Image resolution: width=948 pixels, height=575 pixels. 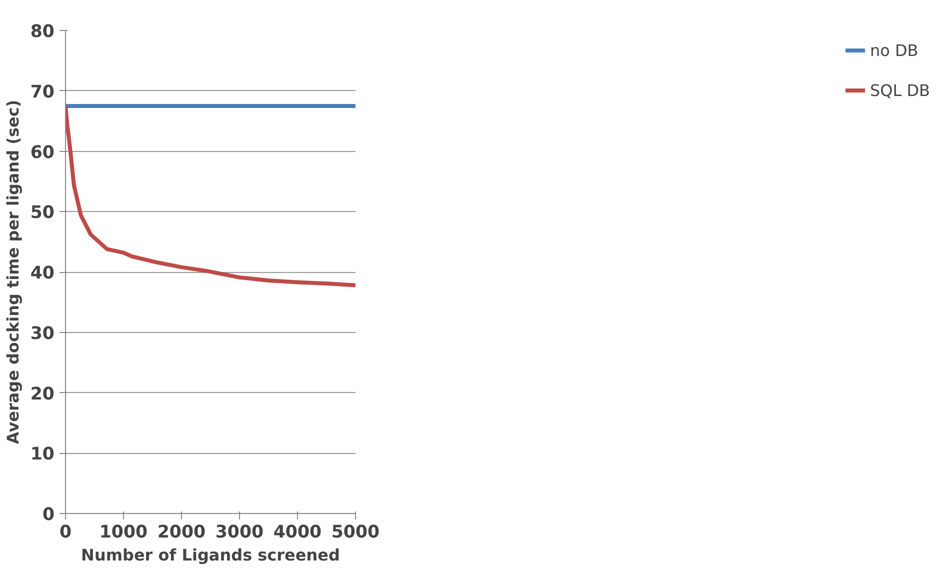 I want to click on legend-label: no DB, so click(x=894, y=50).